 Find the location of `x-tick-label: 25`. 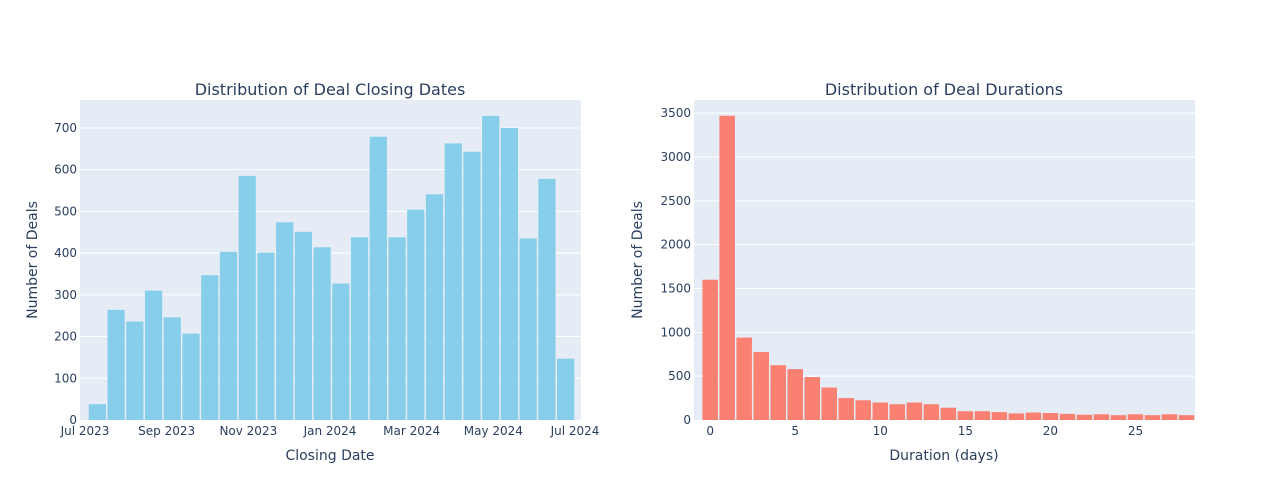

x-tick-label: 25 is located at coordinates (1135, 431).